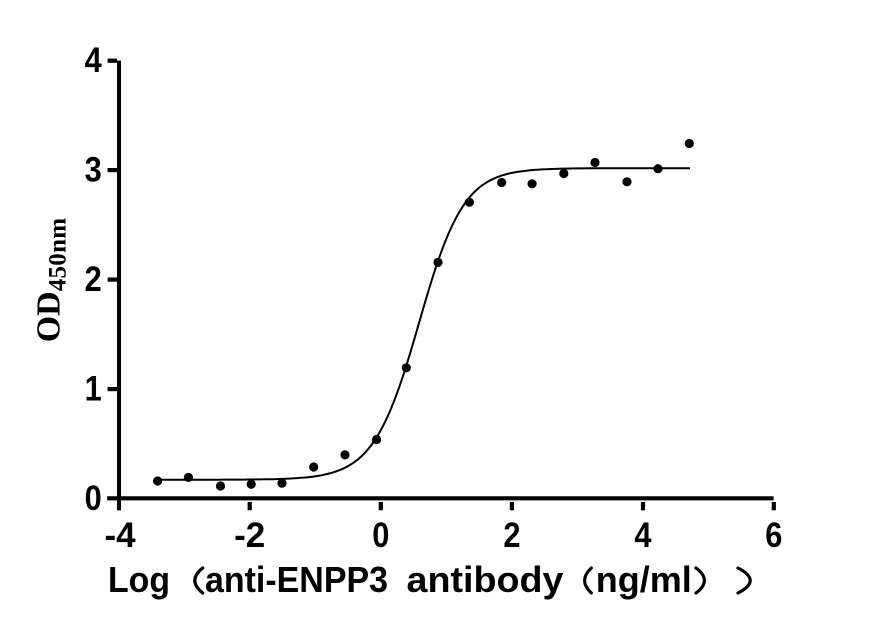 The image size is (875, 633). What do you see at coordinates (773, 534) in the screenshot?
I see `svg-text: 6` at bounding box center [773, 534].